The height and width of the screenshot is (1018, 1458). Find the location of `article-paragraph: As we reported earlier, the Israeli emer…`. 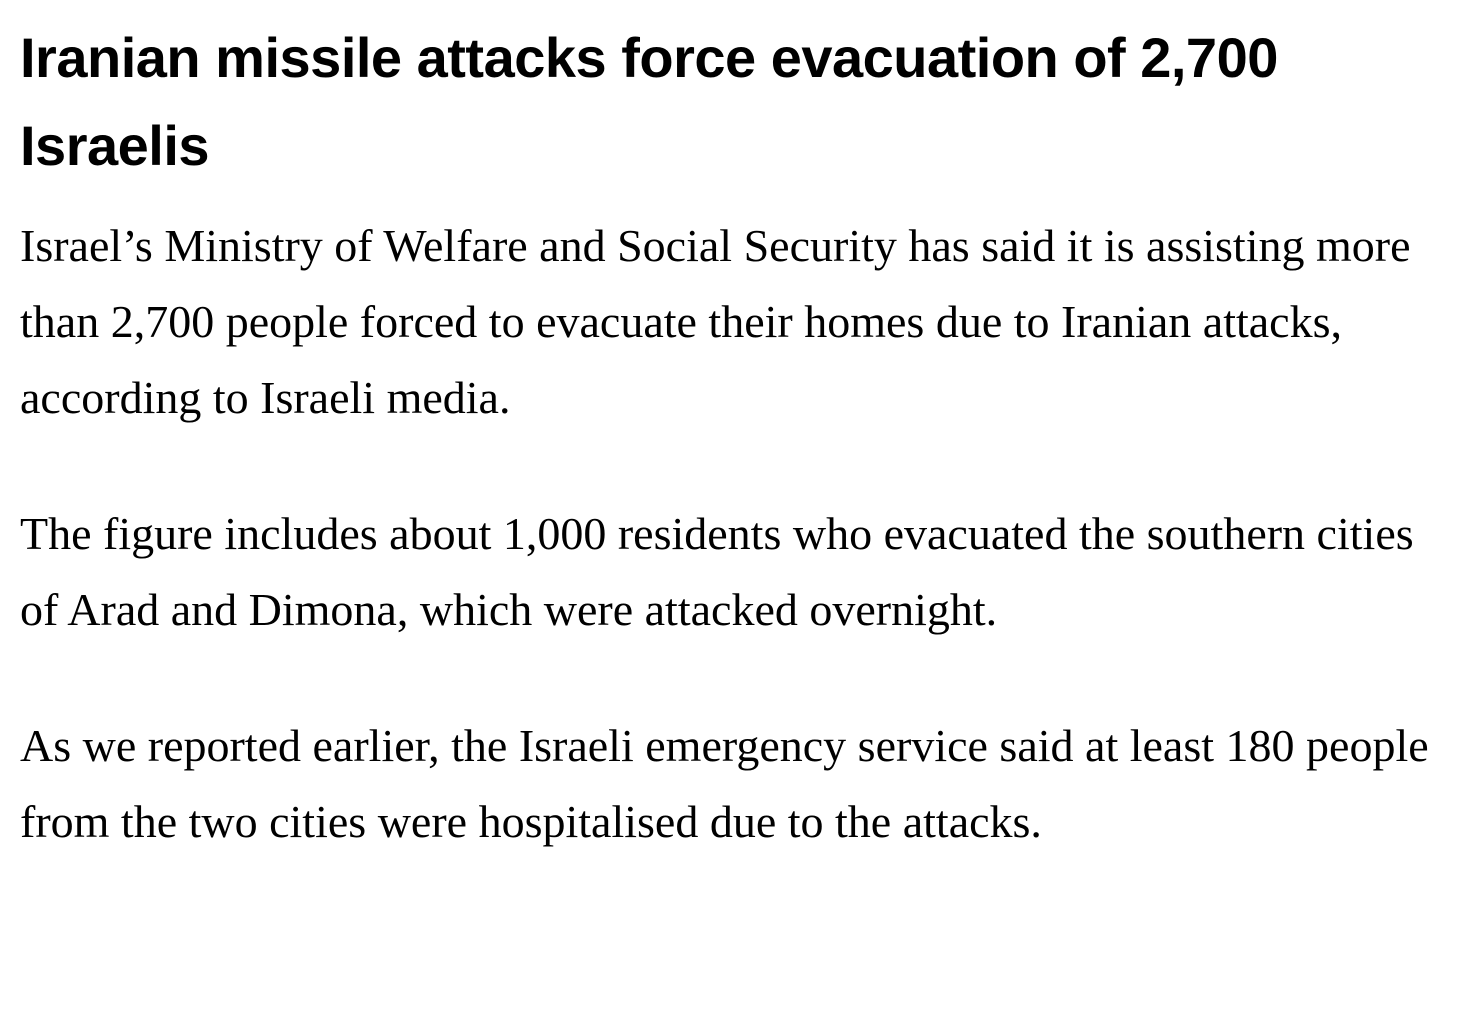

article-paragraph: As we reported earlier, the Israeli emer… is located at coordinates (724, 783).